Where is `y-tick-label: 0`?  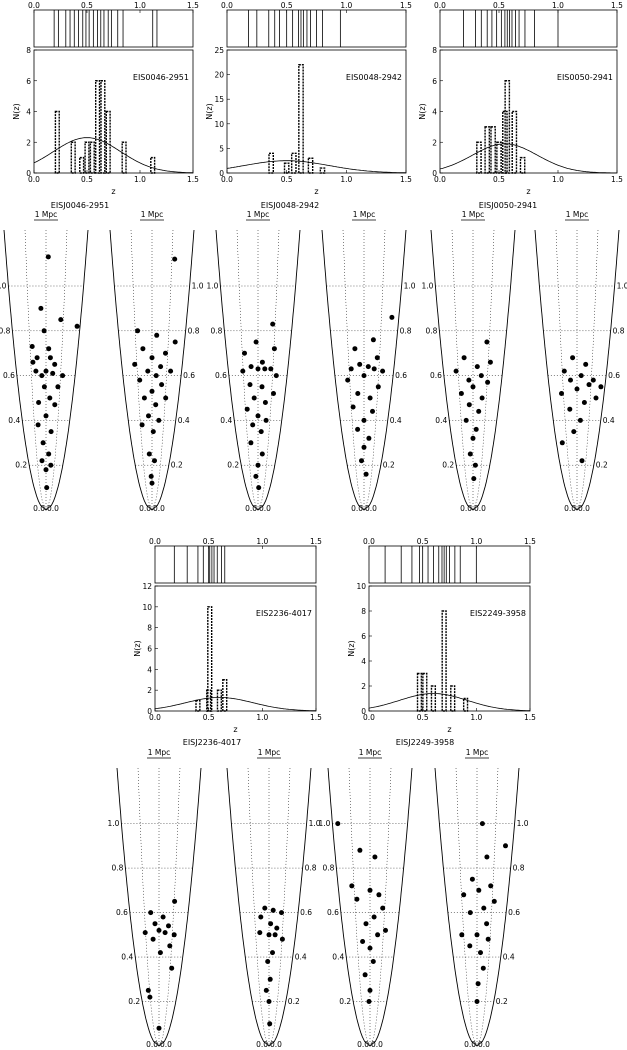 y-tick-label: 0 is located at coordinates (434, 173).